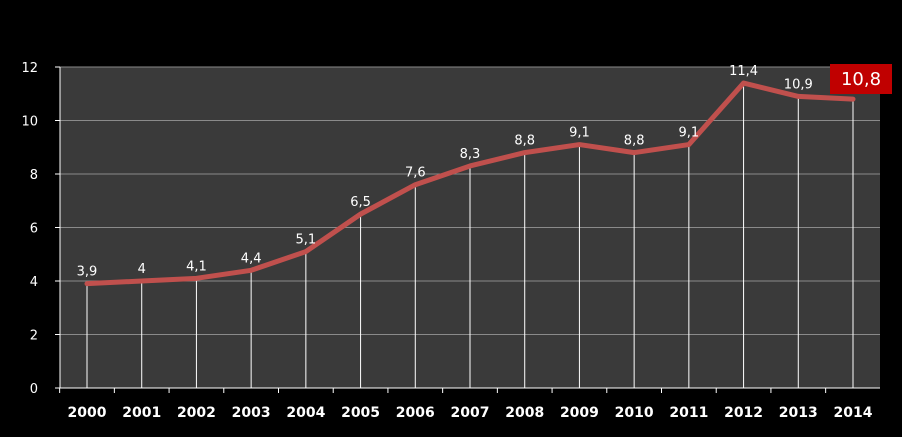 Image resolution: width=902 pixels, height=437 pixels. Describe the element at coordinates (798, 84) in the screenshot. I see `data-label: 10,9` at that location.